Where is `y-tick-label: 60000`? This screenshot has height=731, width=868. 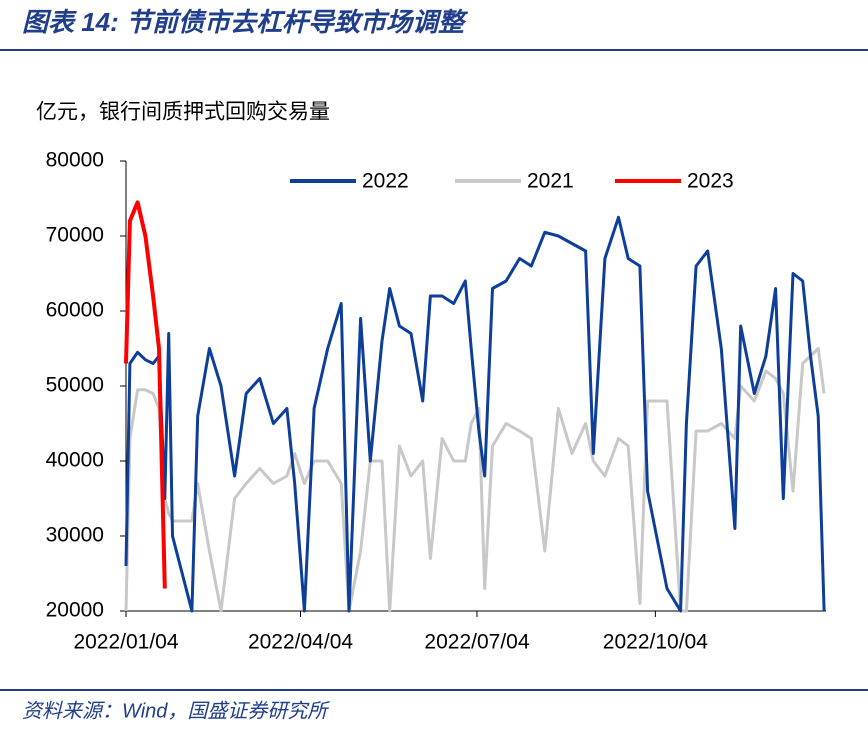
y-tick-label: 60000 is located at coordinates (75, 310).